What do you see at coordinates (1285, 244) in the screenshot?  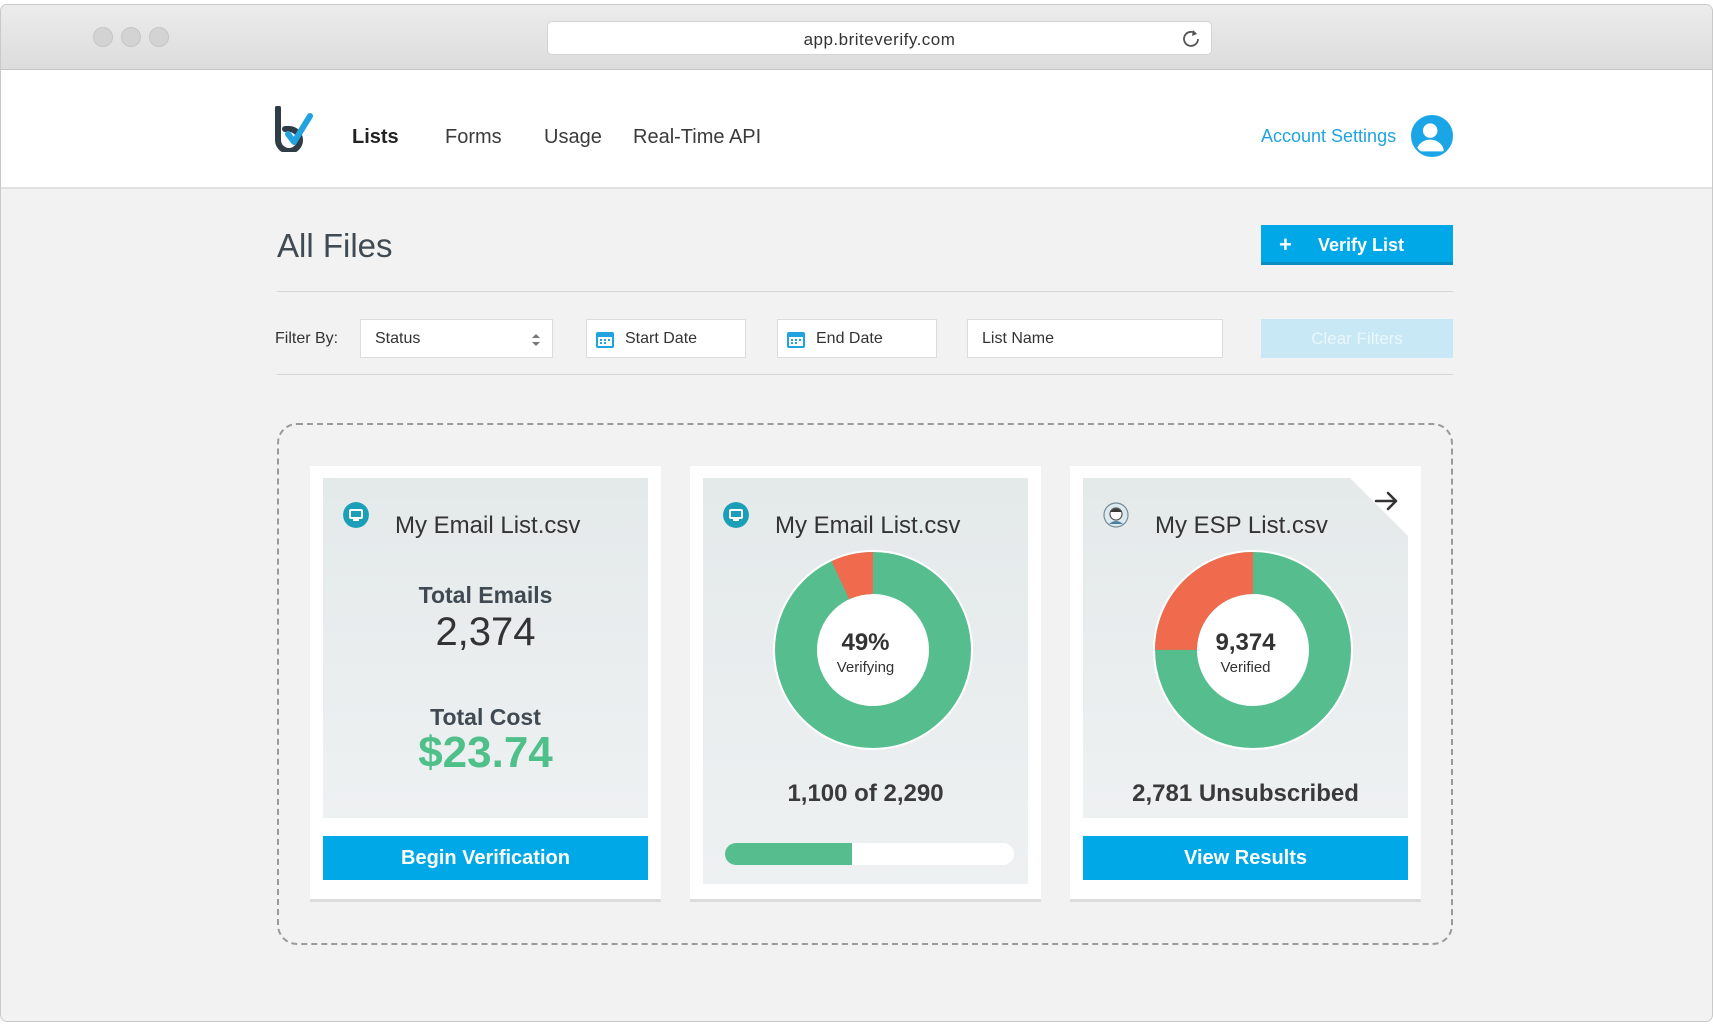 I see `plus-icon: +` at bounding box center [1285, 244].